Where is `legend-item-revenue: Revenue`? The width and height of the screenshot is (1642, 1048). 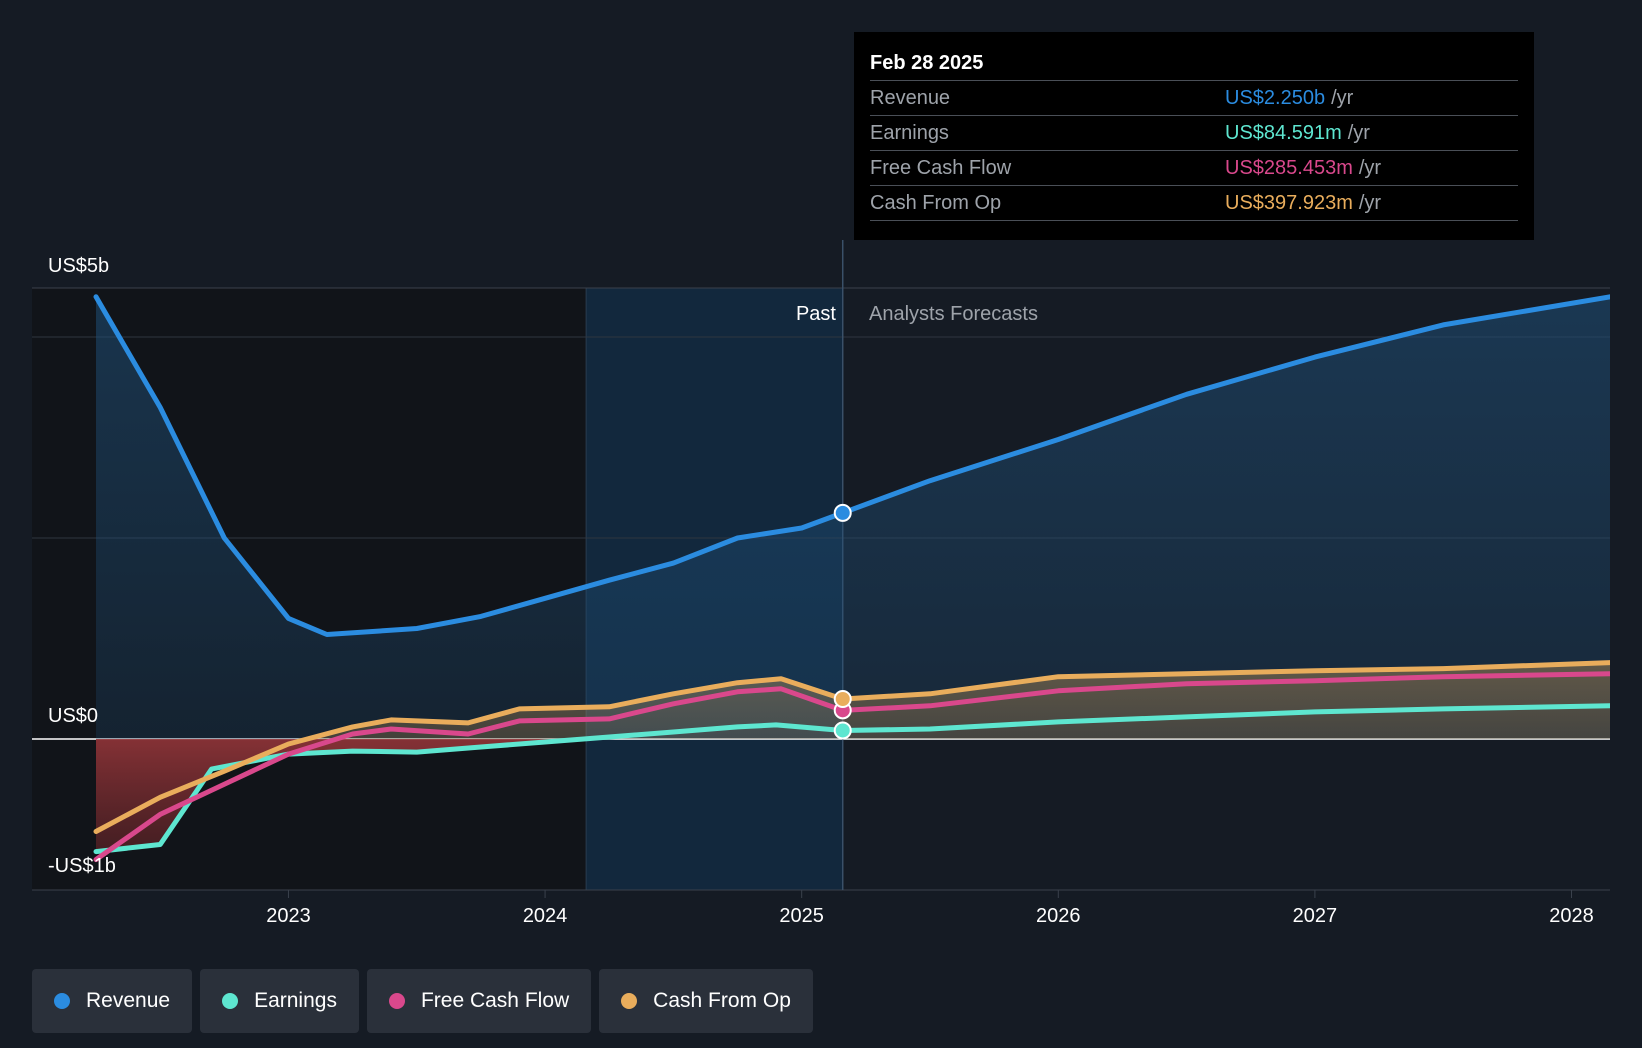
legend-item-revenue: Revenue is located at coordinates (112, 1001).